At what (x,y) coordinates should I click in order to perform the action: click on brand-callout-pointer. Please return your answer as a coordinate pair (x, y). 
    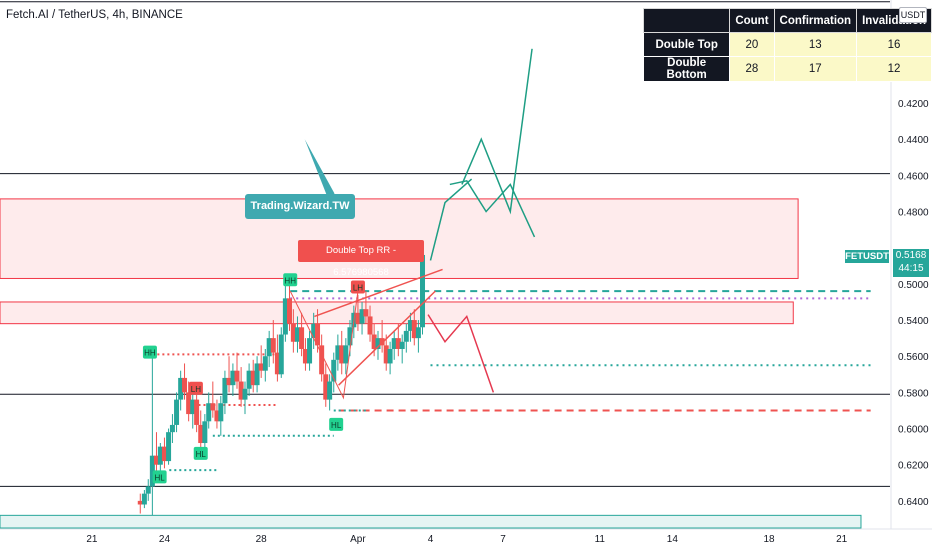
    Looking at the image, I should click on (319, 170).